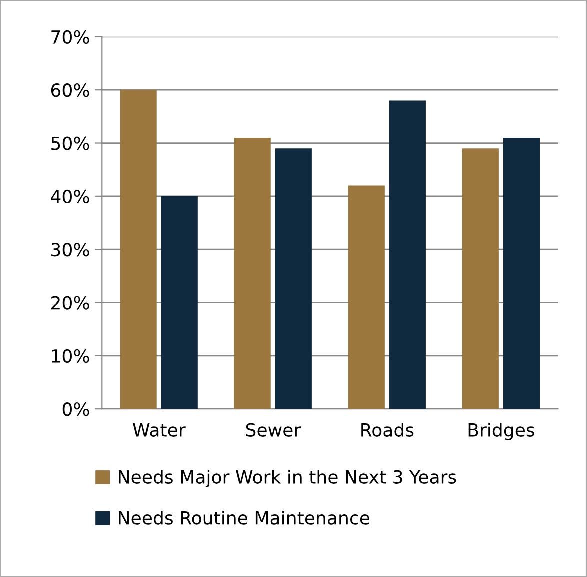 This screenshot has height=577, width=587. What do you see at coordinates (71, 143) in the screenshot?
I see `y-tick-label: 50%` at bounding box center [71, 143].